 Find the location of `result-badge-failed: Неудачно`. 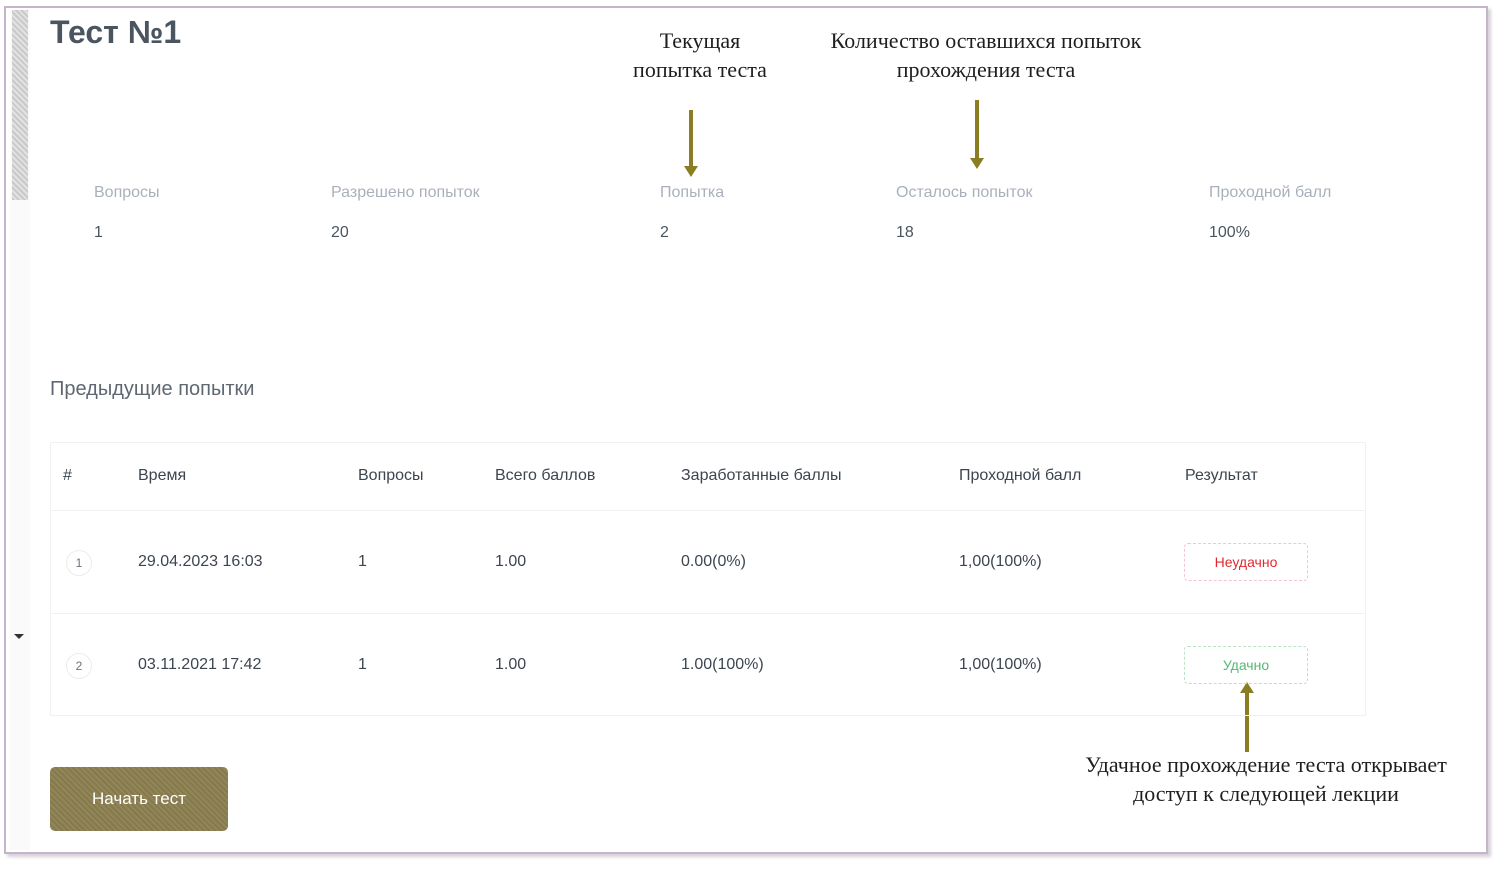

result-badge-failed: Неудачно is located at coordinates (1246, 562).